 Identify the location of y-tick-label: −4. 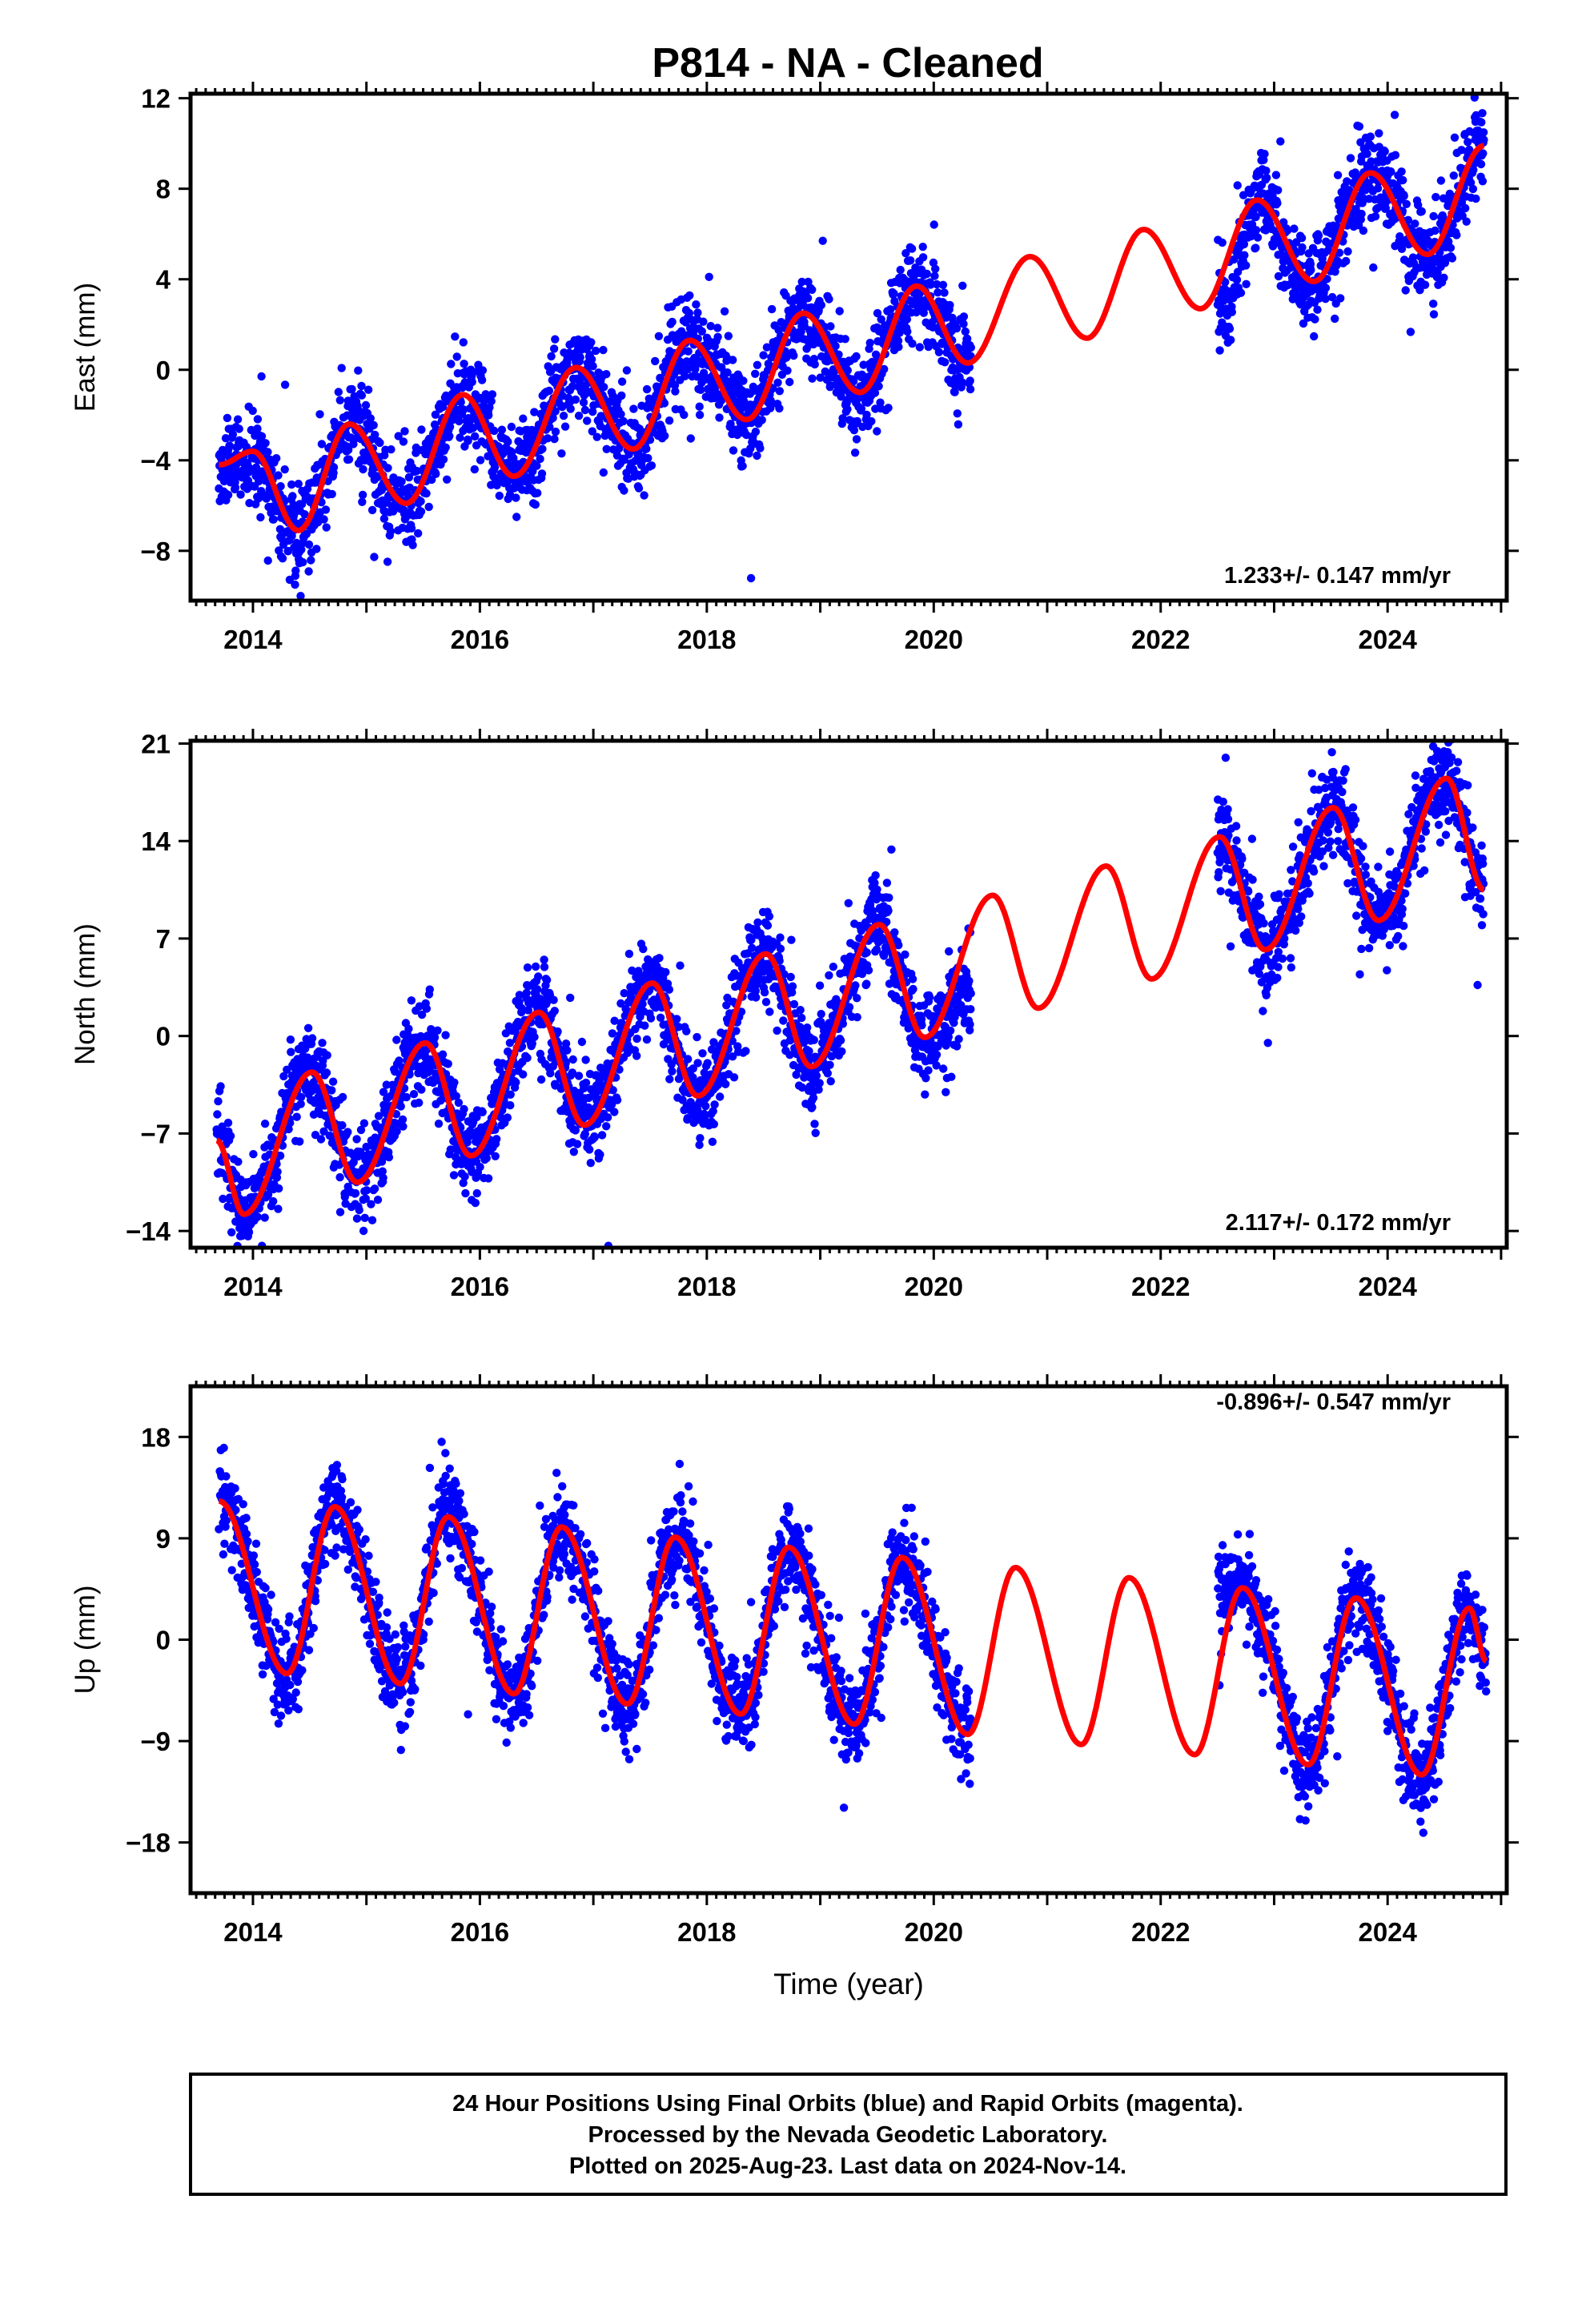
(155, 461).